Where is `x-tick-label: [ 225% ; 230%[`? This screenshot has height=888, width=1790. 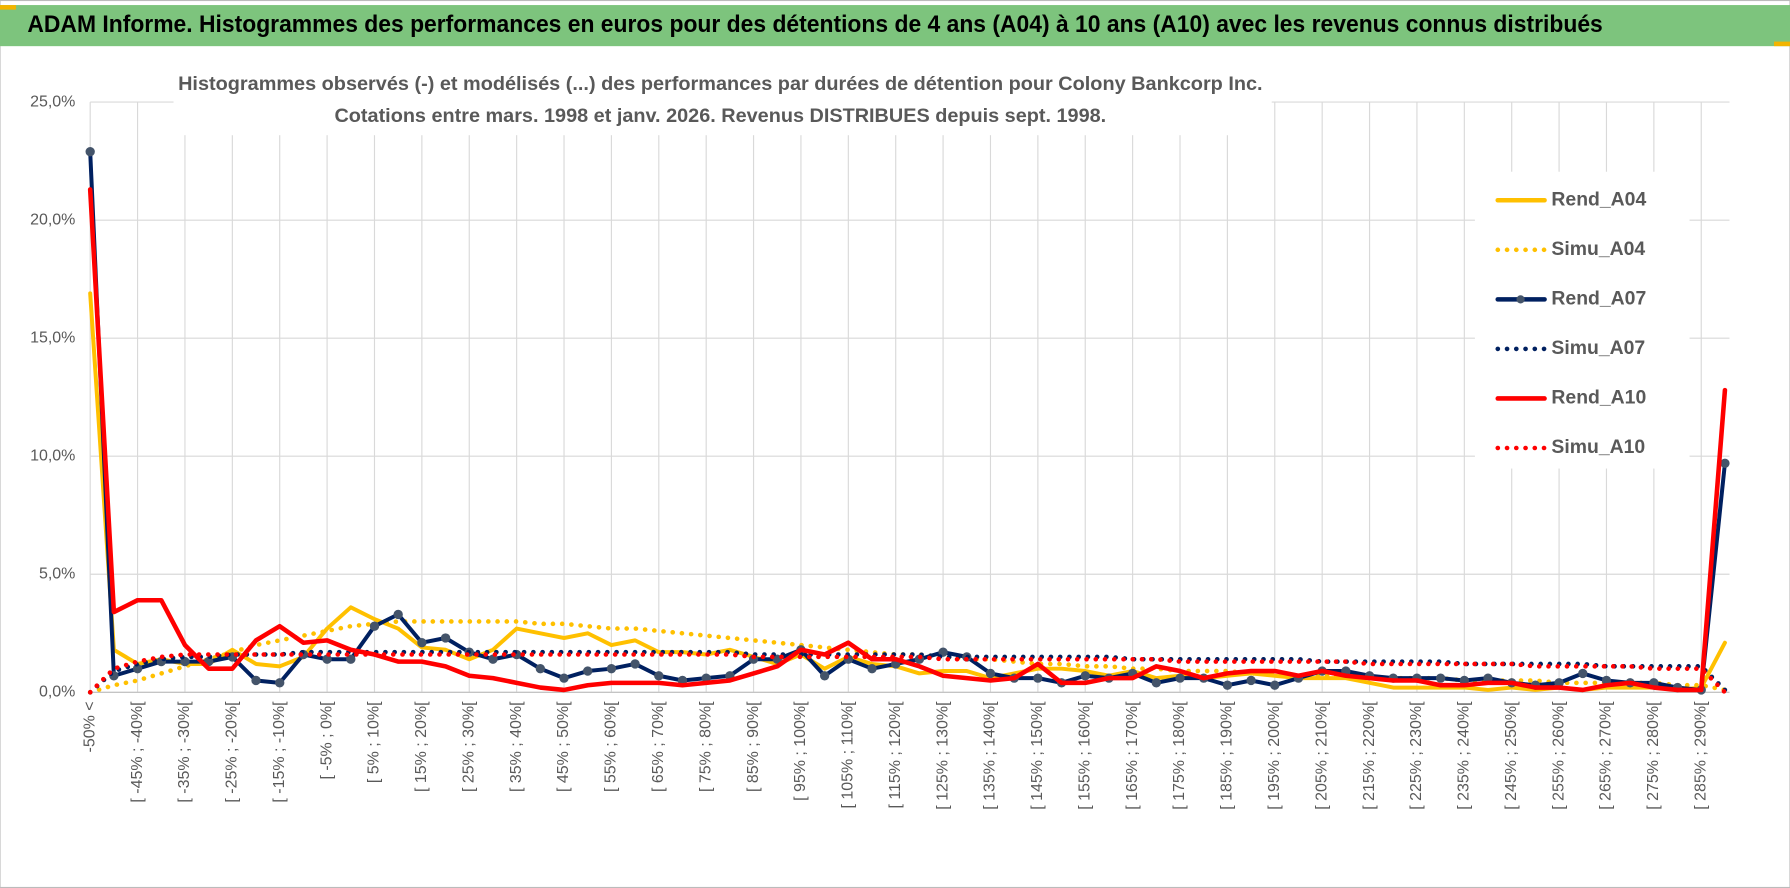
x-tick-label: [ 225% ; 230%[ is located at coordinates (1416, 755).